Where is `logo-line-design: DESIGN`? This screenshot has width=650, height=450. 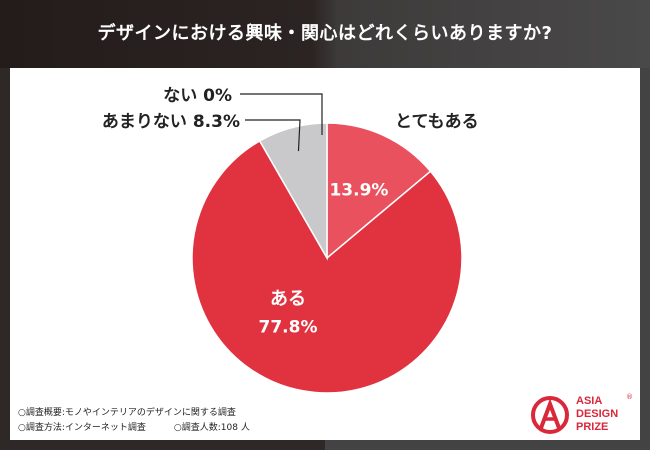 logo-line-design: DESIGN is located at coordinates (597, 414).